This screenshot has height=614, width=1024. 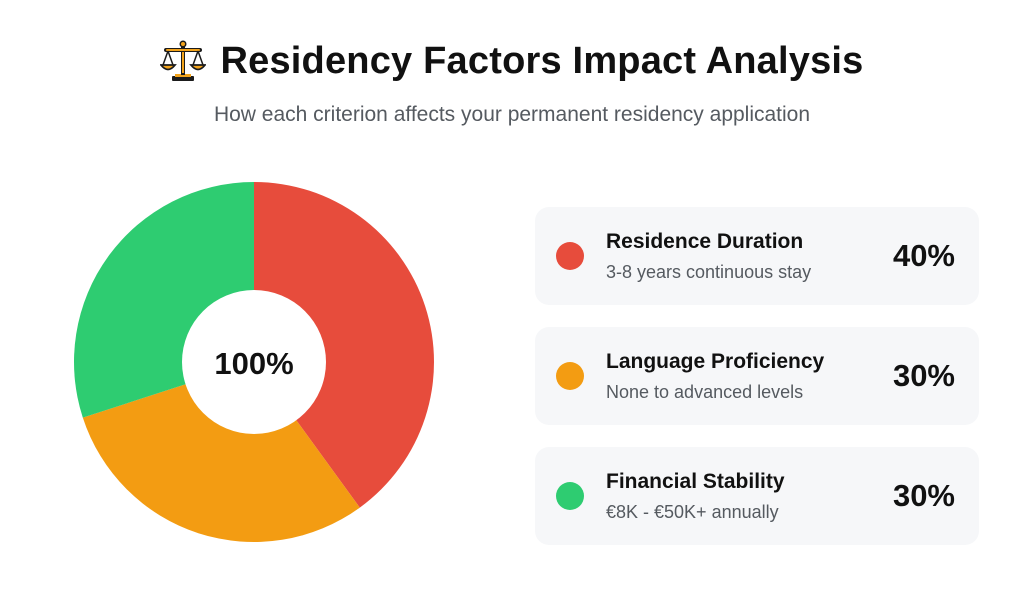 I want to click on legend-description: 3-8 years continuous stay, so click(x=709, y=271).